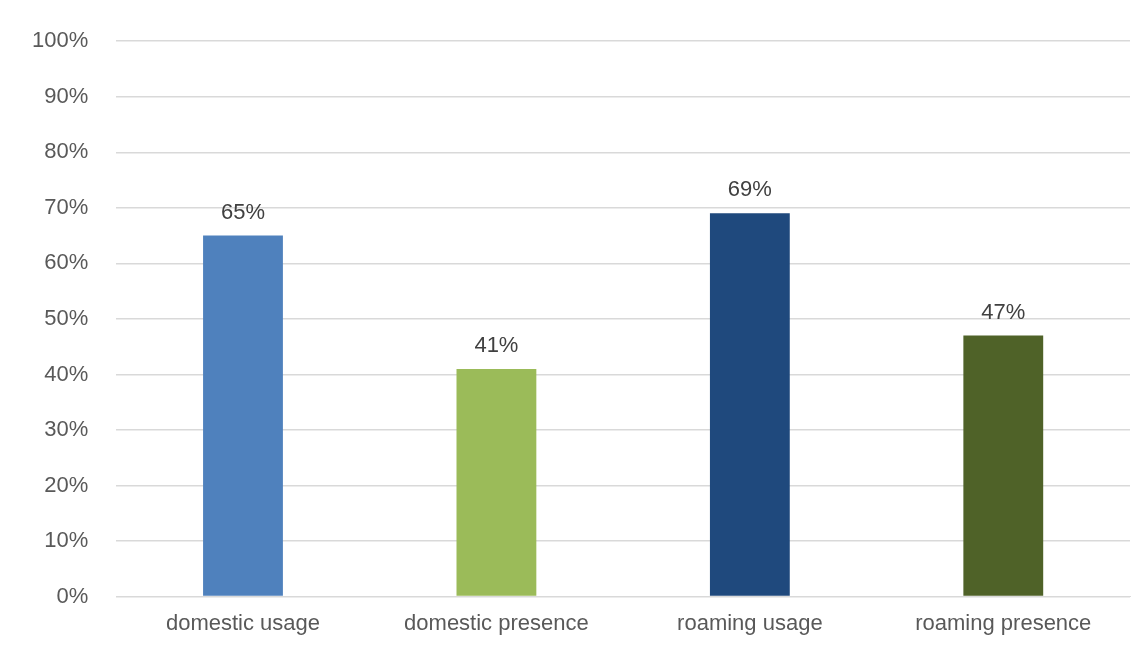  Describe the element at coordinates (243, 211) in the screenshot. I see `data-label: 65%` at that location.